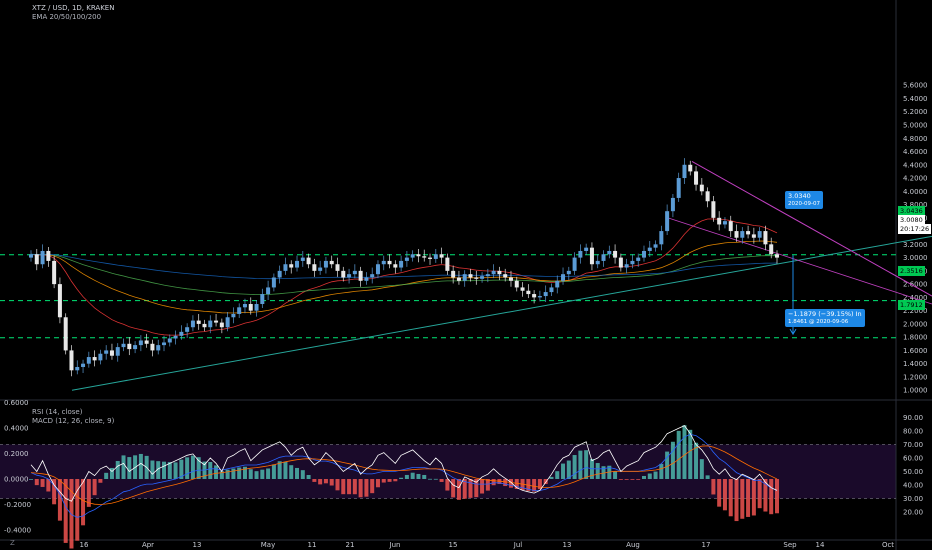 This screenshot has width=932, height=550. What do you see at coordinates (913, 432) in the screenshot?
I see `rsi-tick-label: 80.00` at bounding box center [913, 432].